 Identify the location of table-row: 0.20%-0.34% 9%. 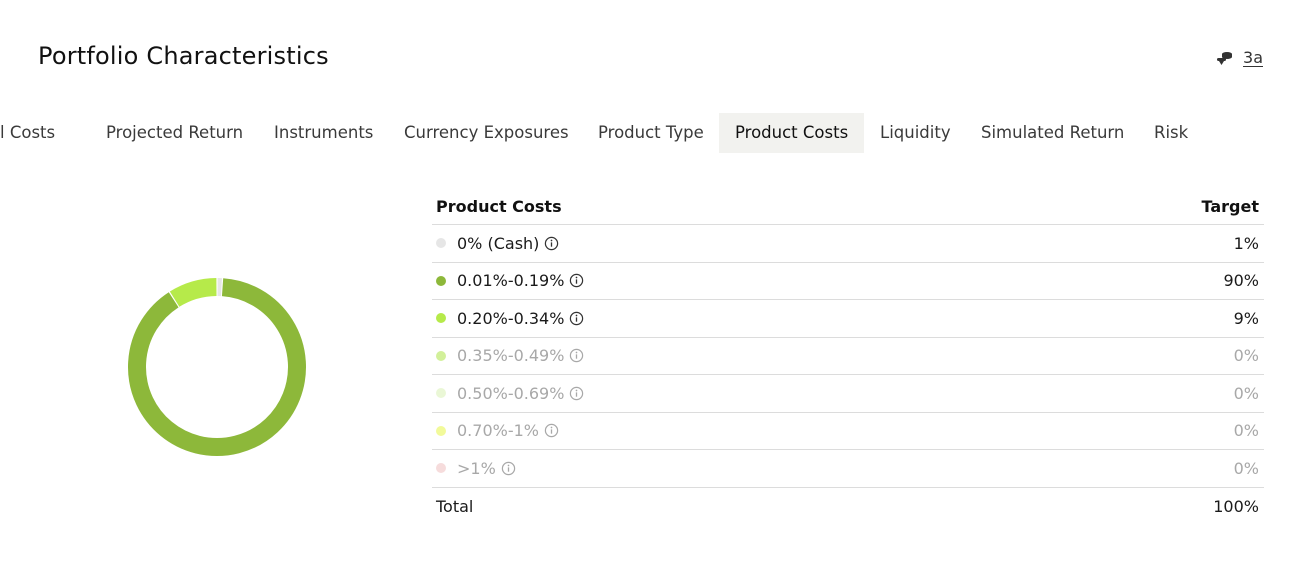
(848, 319).